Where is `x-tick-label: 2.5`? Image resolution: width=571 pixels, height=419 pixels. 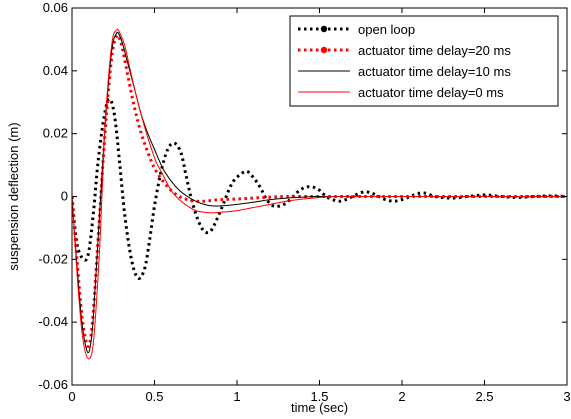
x-tick-label: 2.5 is located at coordinates (484, 396).